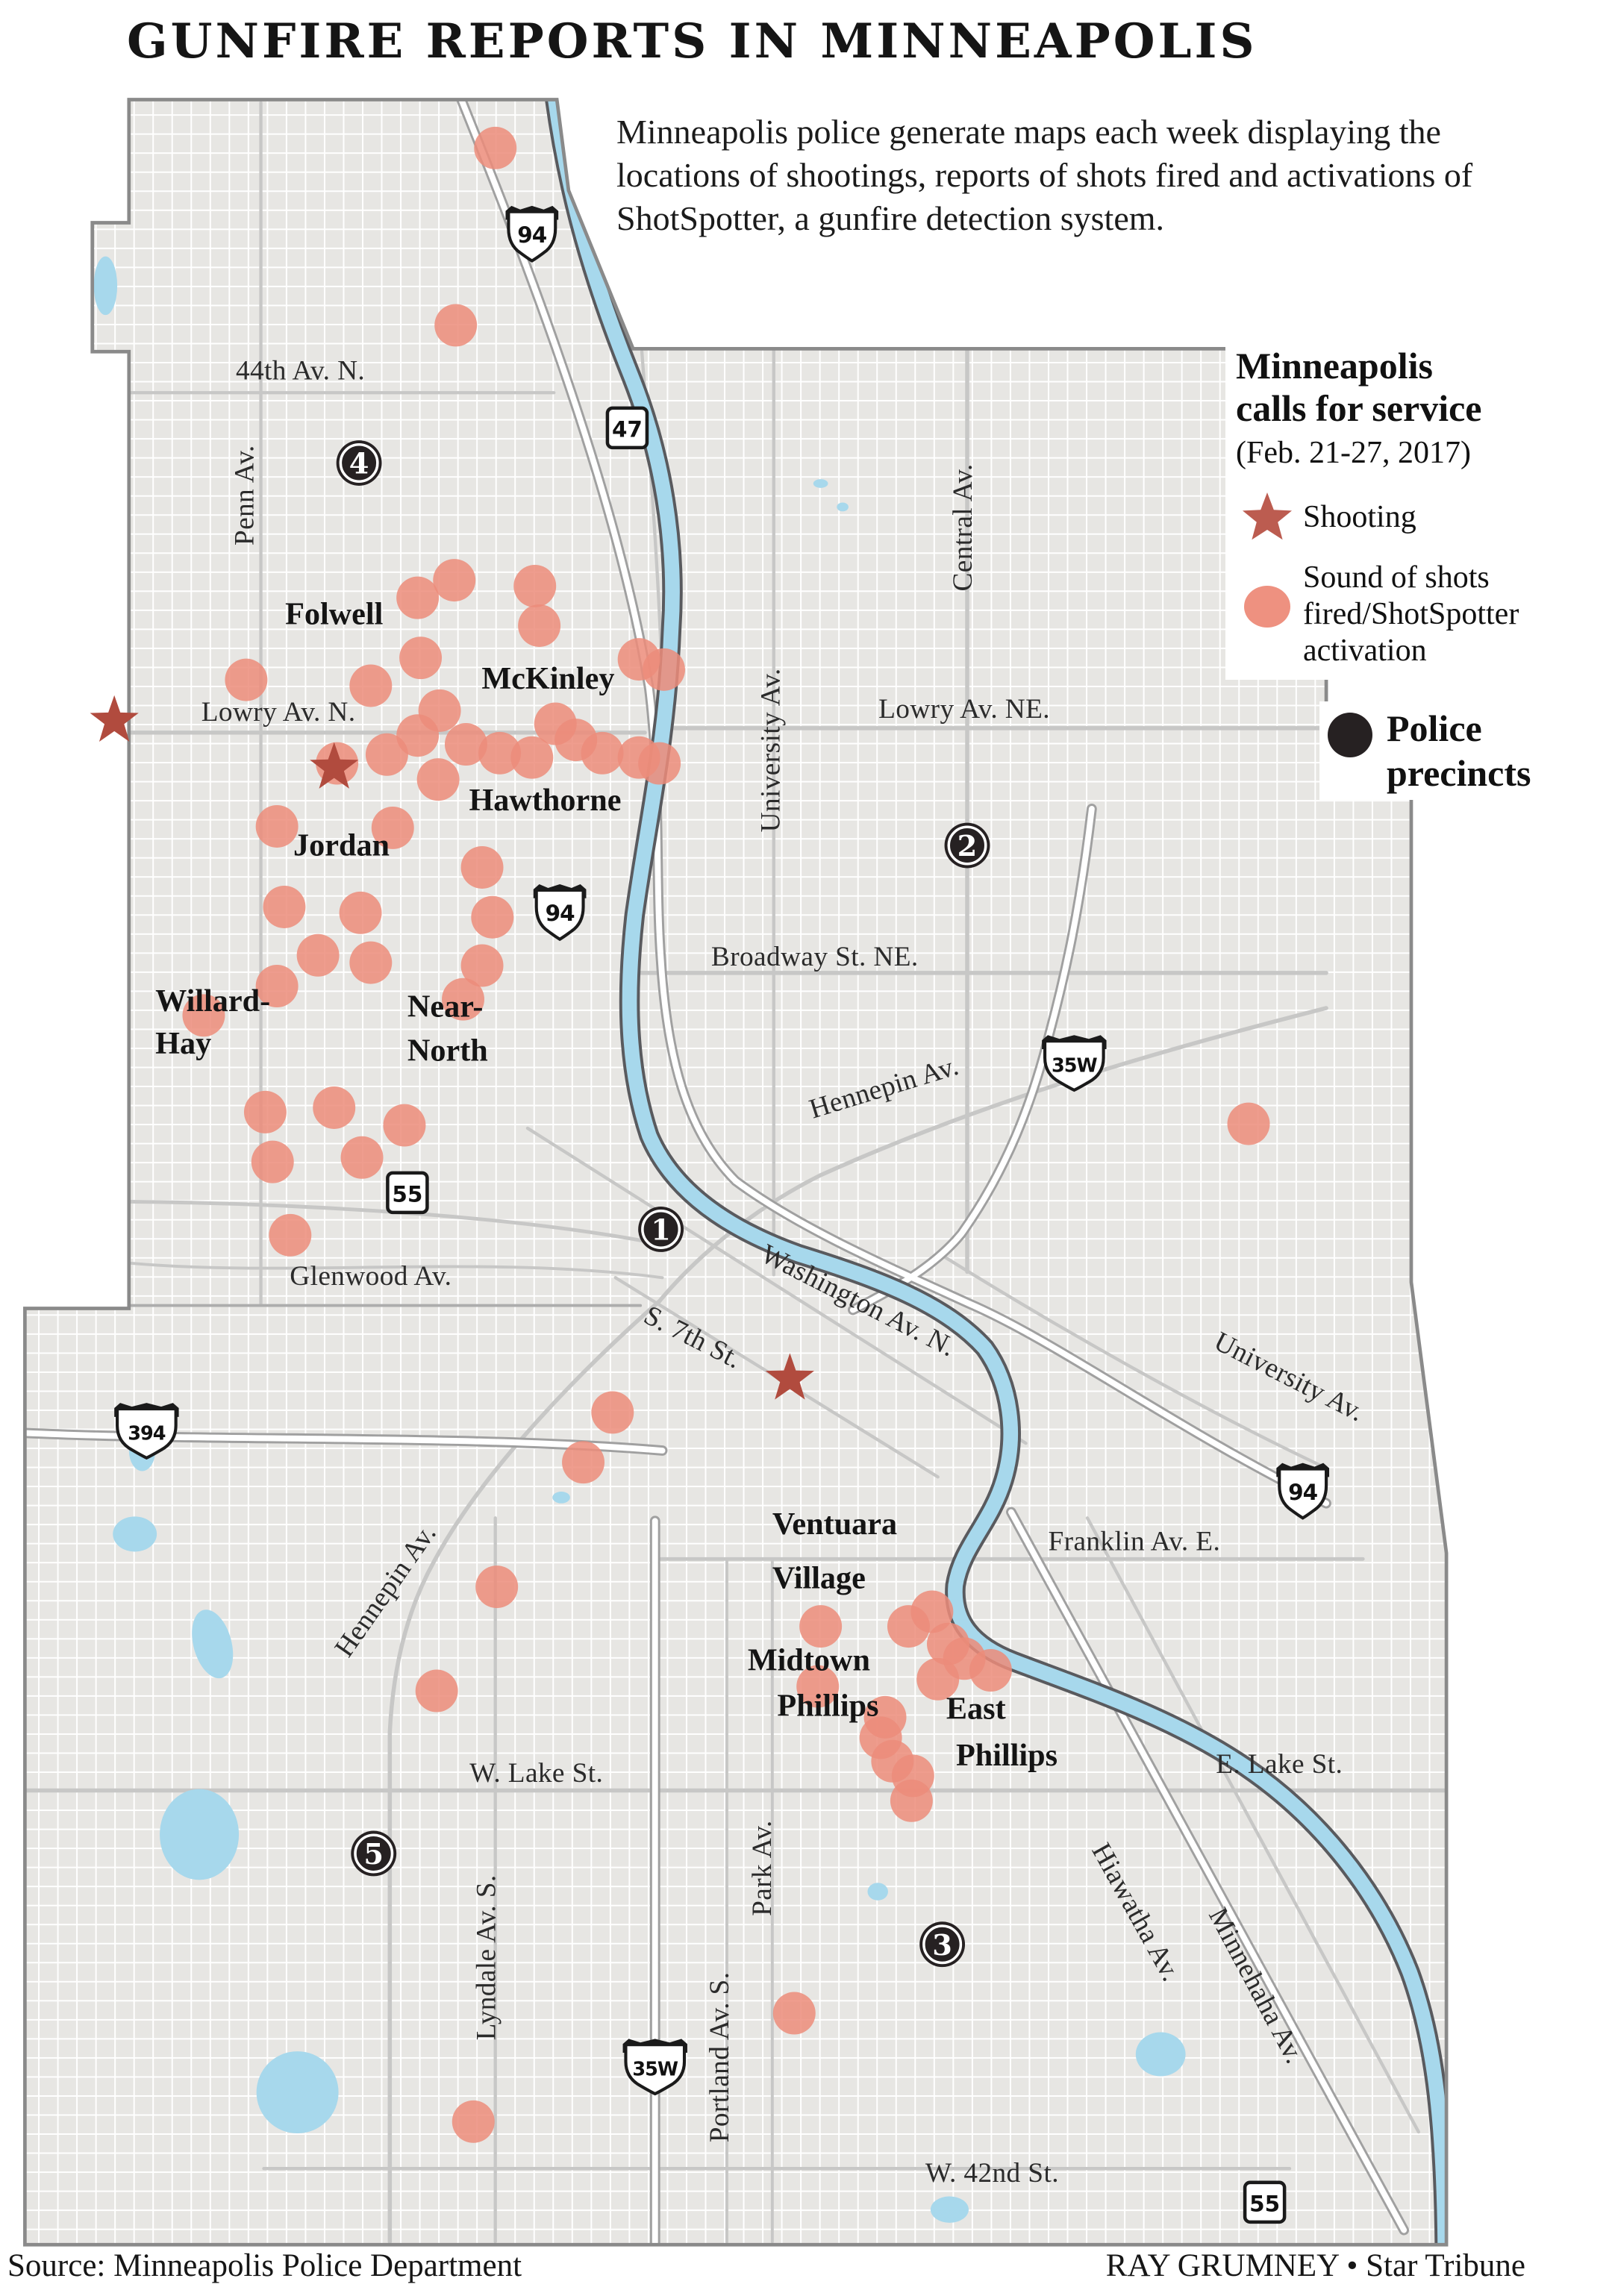  What do you see at coordinates (949, 2209) in the screenshot?
I see `lake-diamond` at bounding box center [949, 2209].